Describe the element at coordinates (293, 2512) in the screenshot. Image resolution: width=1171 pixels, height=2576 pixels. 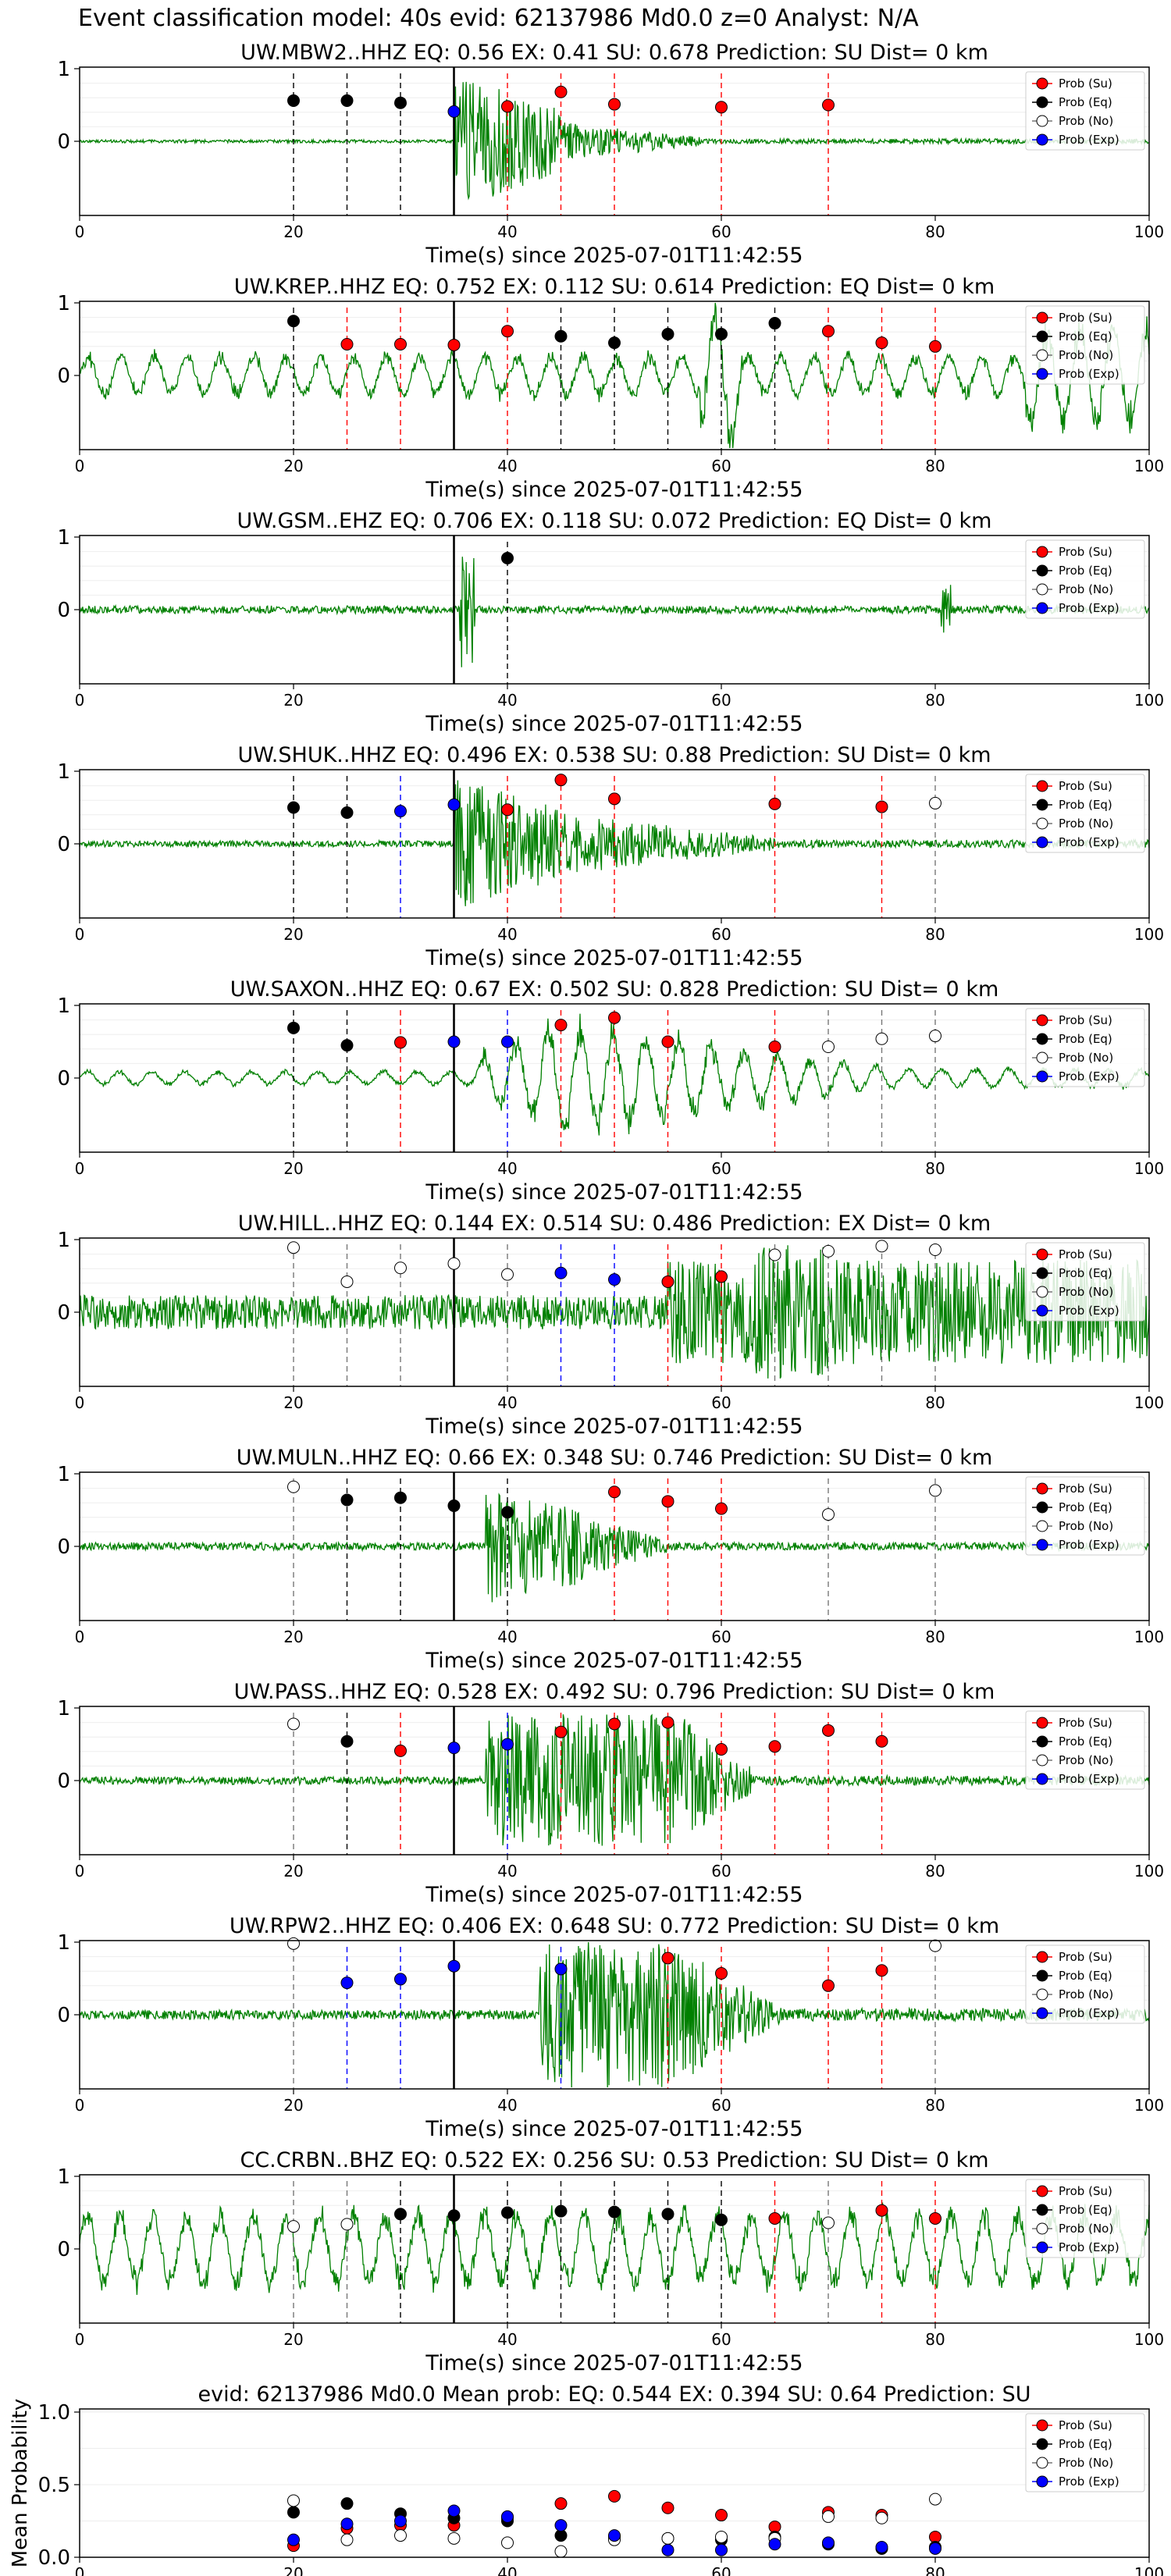
I see `mean-panel-point-eq` at that location.